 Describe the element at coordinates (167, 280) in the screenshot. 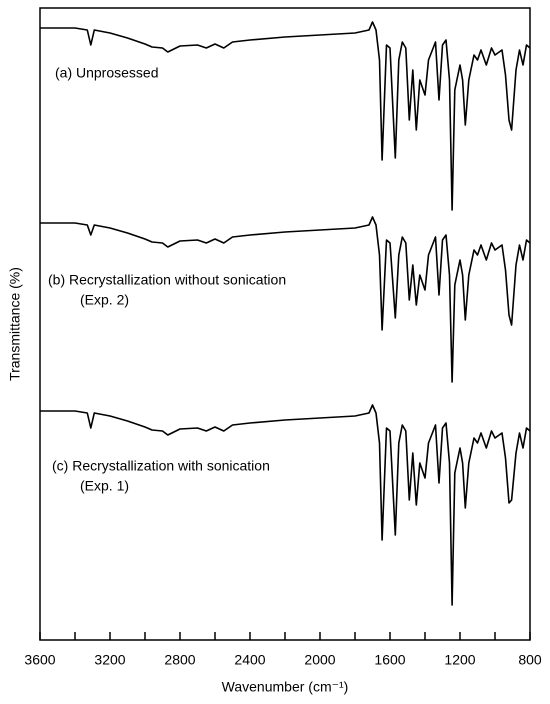

I see `annotation: (b) Recrystallization without sonication` at that location.